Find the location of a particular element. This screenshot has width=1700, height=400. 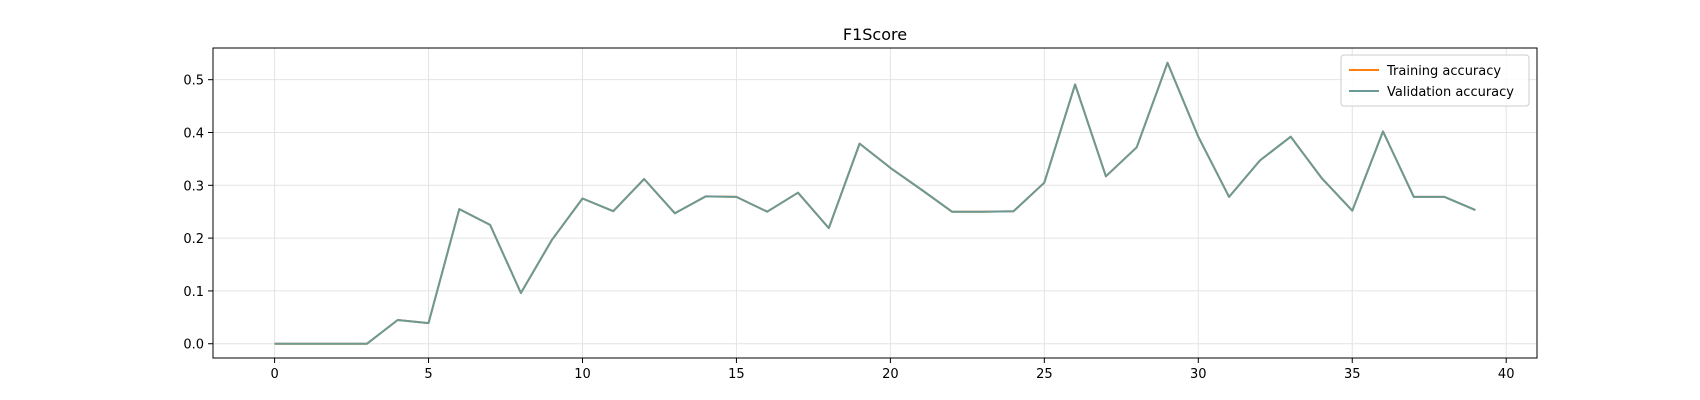

chart-title: F1Score is located at coordinates (875, 34).